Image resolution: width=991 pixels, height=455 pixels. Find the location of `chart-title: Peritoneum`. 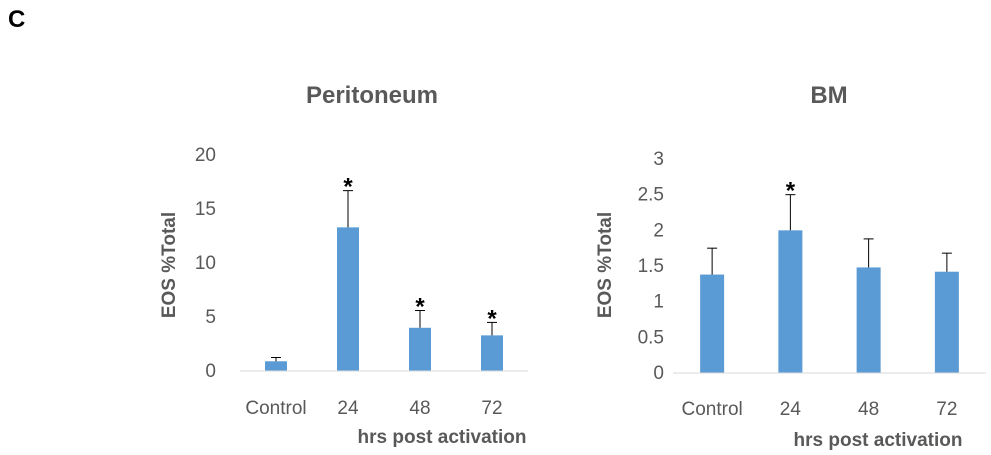

chart-title: Peritoneum is located at coordinates (372, 95).